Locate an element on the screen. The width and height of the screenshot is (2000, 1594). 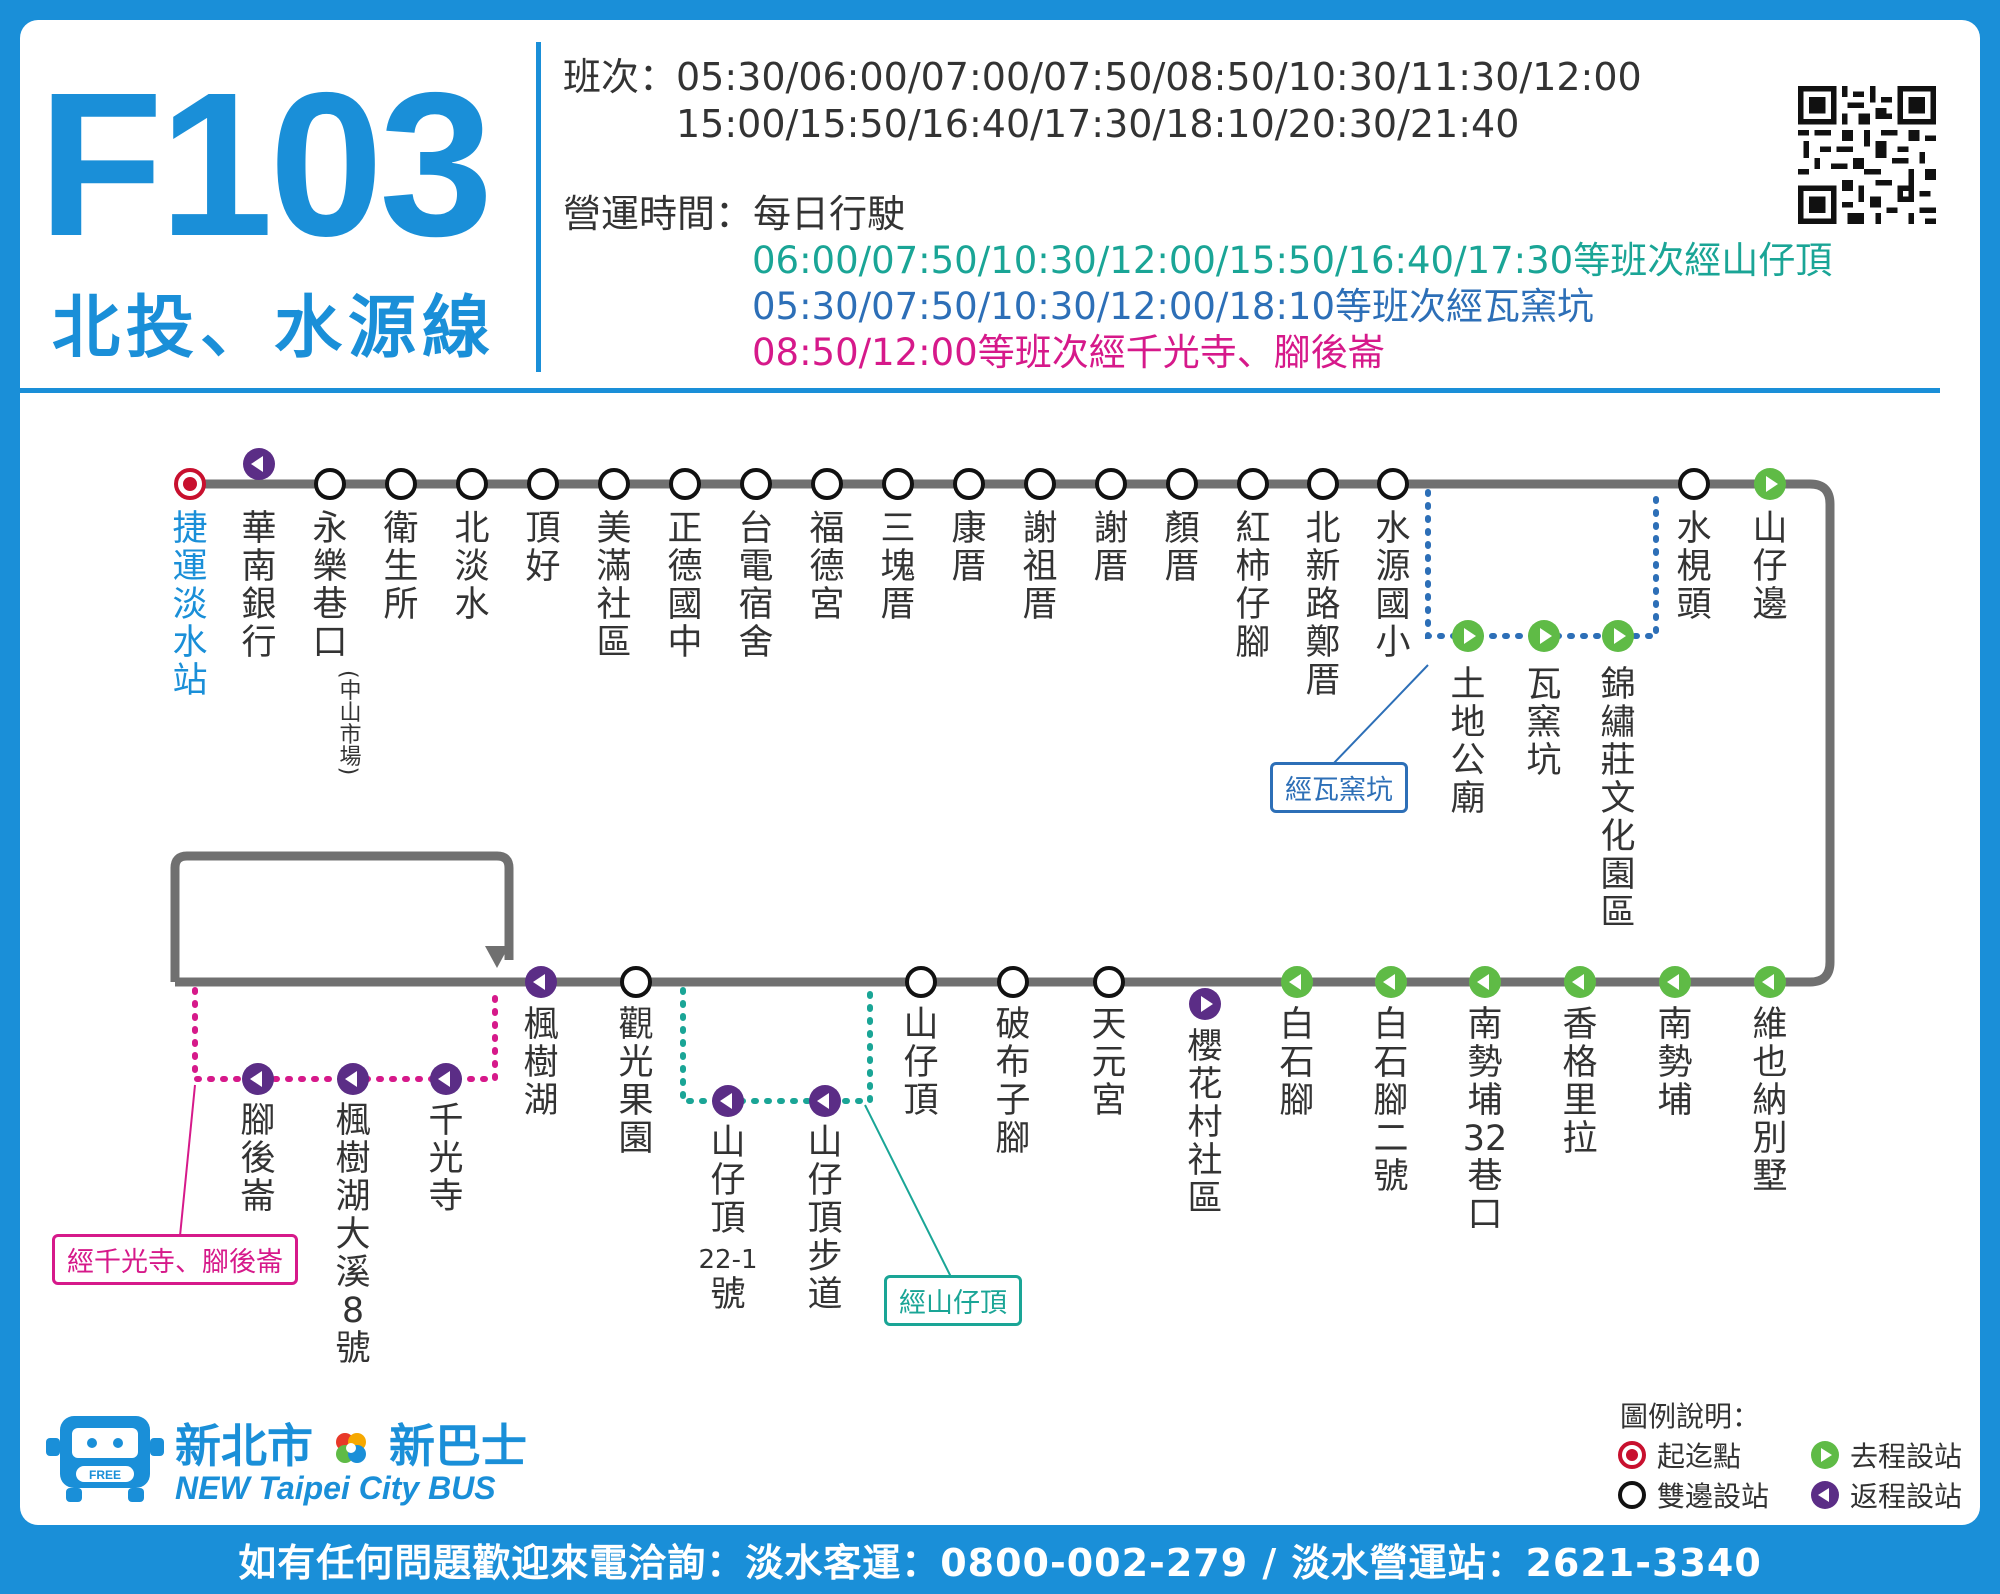
stop-sublabel-3: (中山市場) is located at coordinates (349, 722).